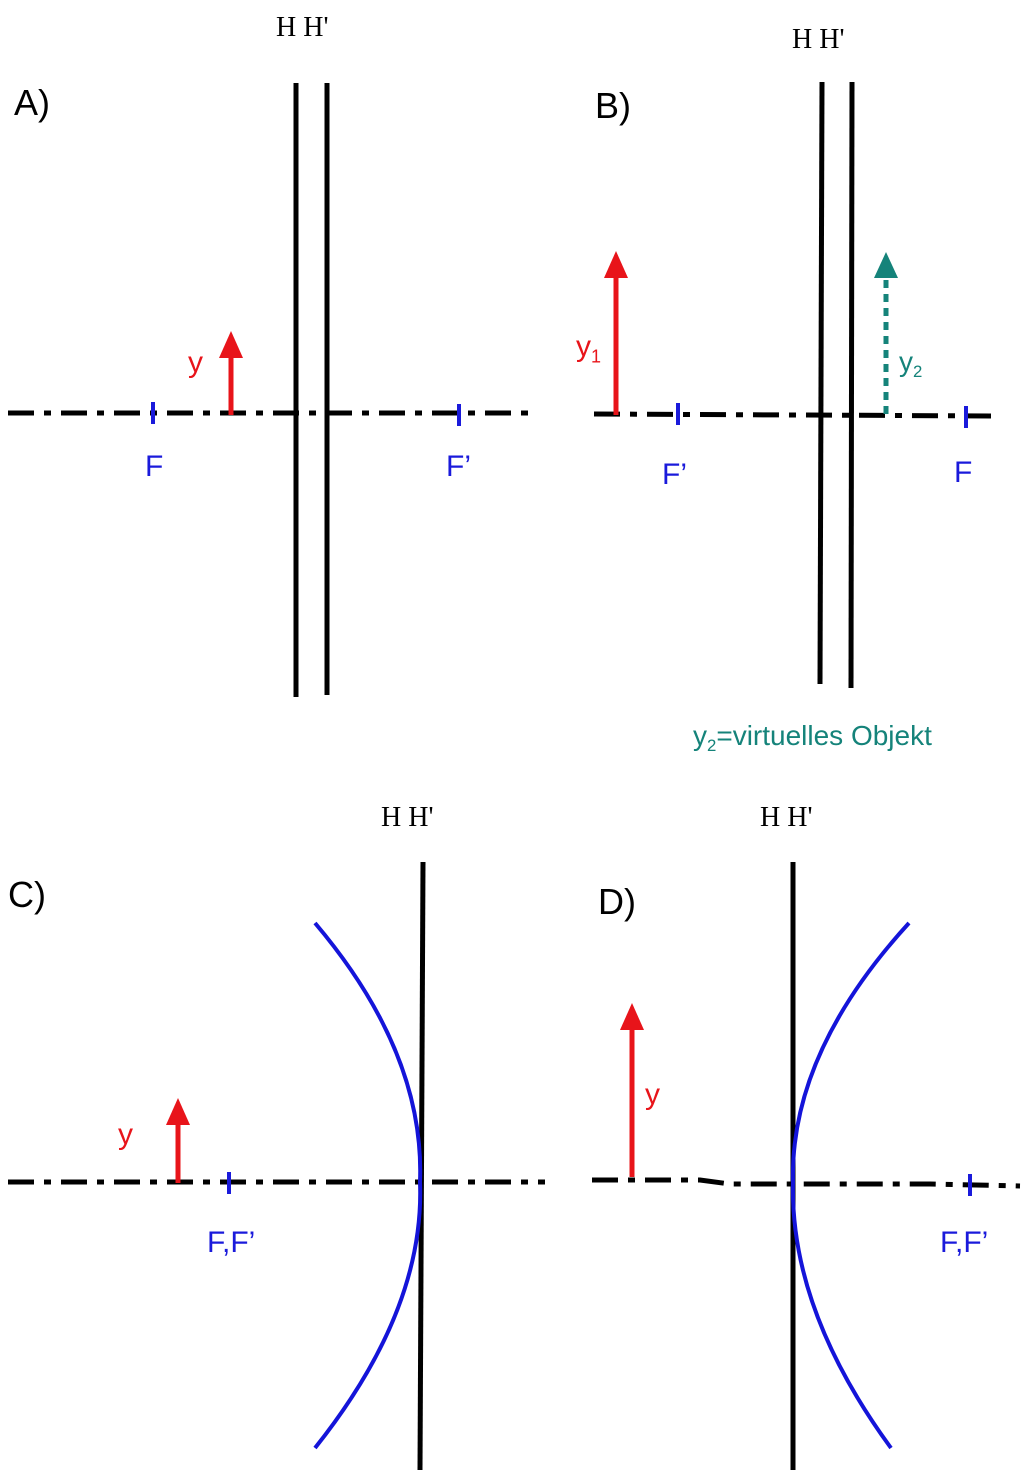 The width and height of the screenshot is (1027, 1480). I want to click on panel-c-focus-label: F,F’, so click(231, 1242).